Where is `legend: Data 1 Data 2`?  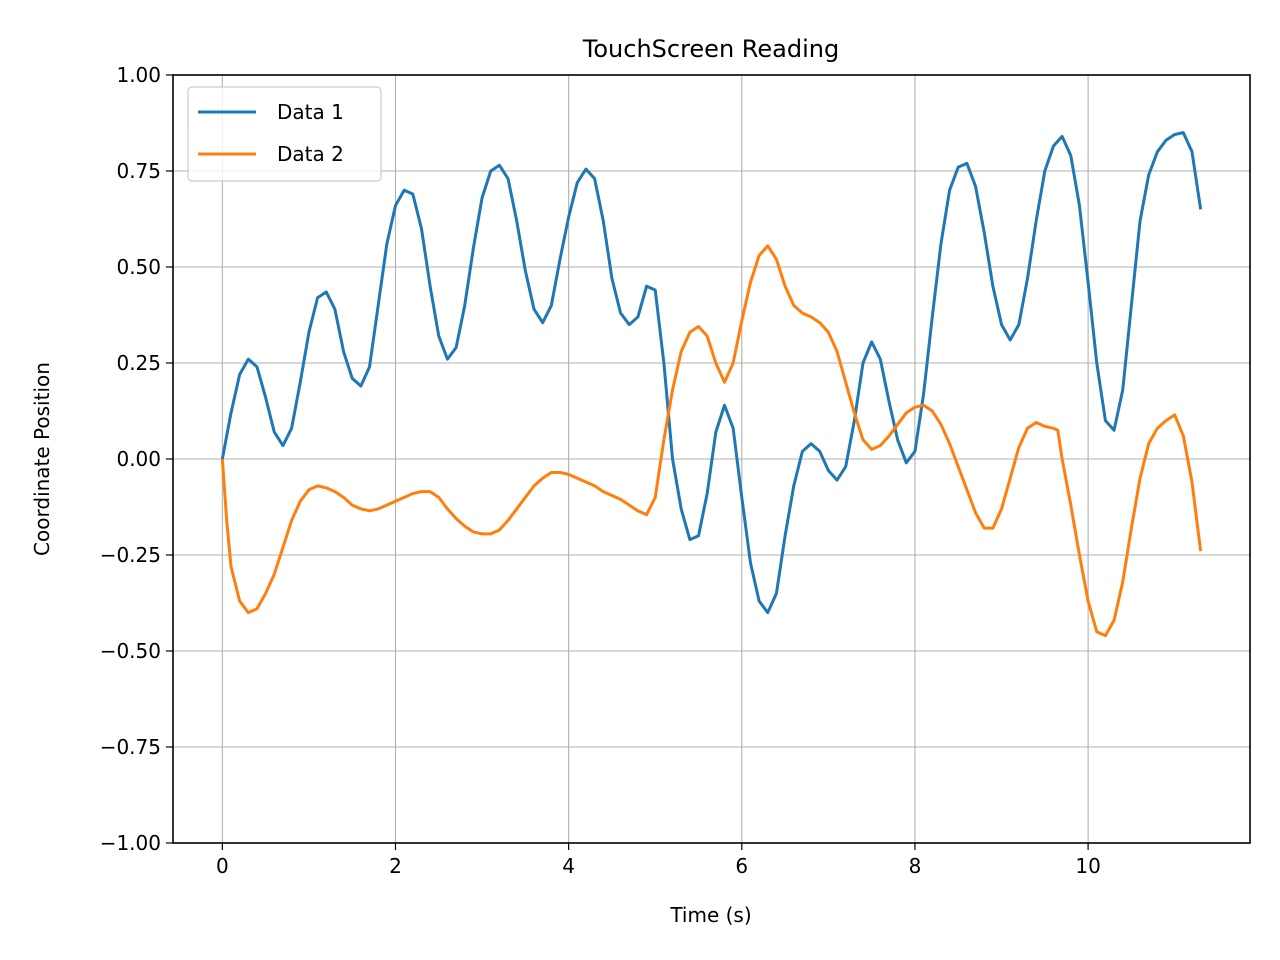 legend: Data 1 Data 2 is located at coordinates (284, 134).